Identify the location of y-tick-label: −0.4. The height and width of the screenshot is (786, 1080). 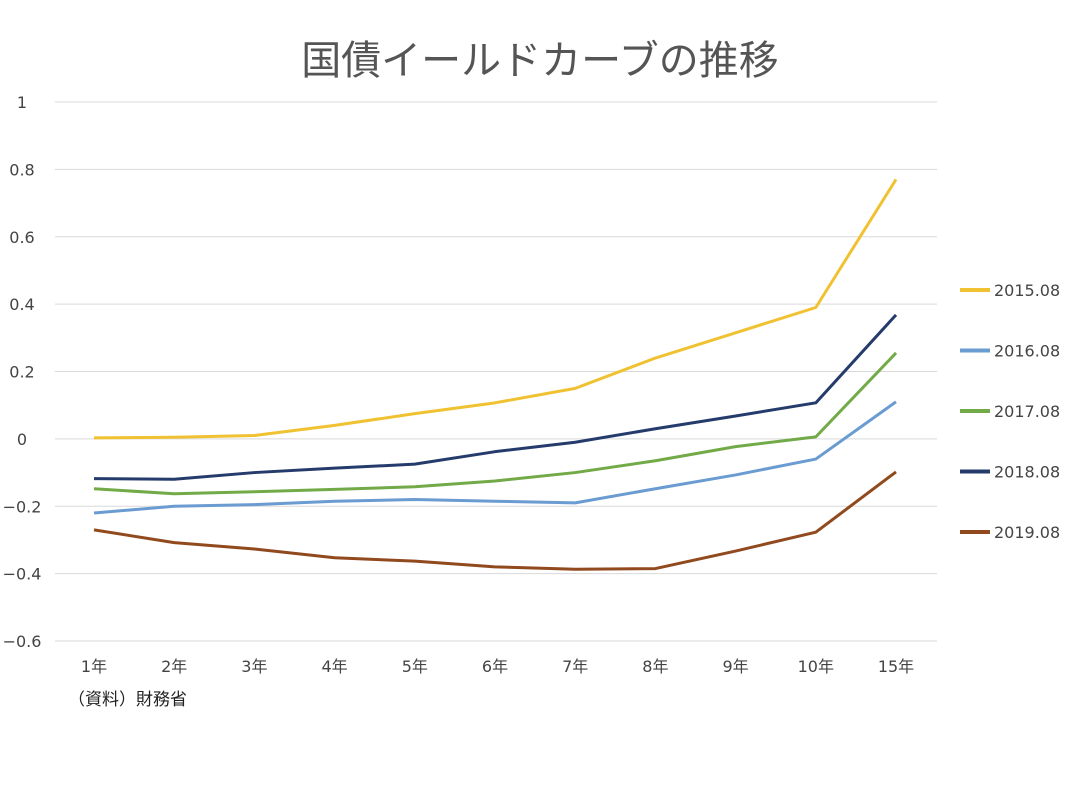
(22, 574).